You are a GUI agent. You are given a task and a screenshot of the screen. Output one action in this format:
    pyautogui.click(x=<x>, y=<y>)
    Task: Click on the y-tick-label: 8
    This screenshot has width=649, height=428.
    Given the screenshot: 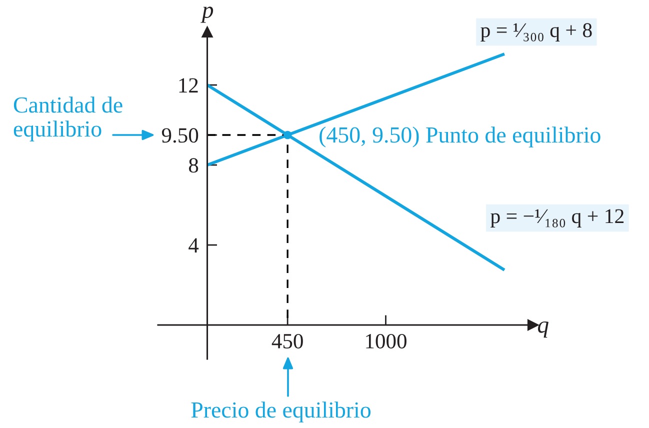 What is the action you would take?
    pyautogui.click(x=193, y=165)
    